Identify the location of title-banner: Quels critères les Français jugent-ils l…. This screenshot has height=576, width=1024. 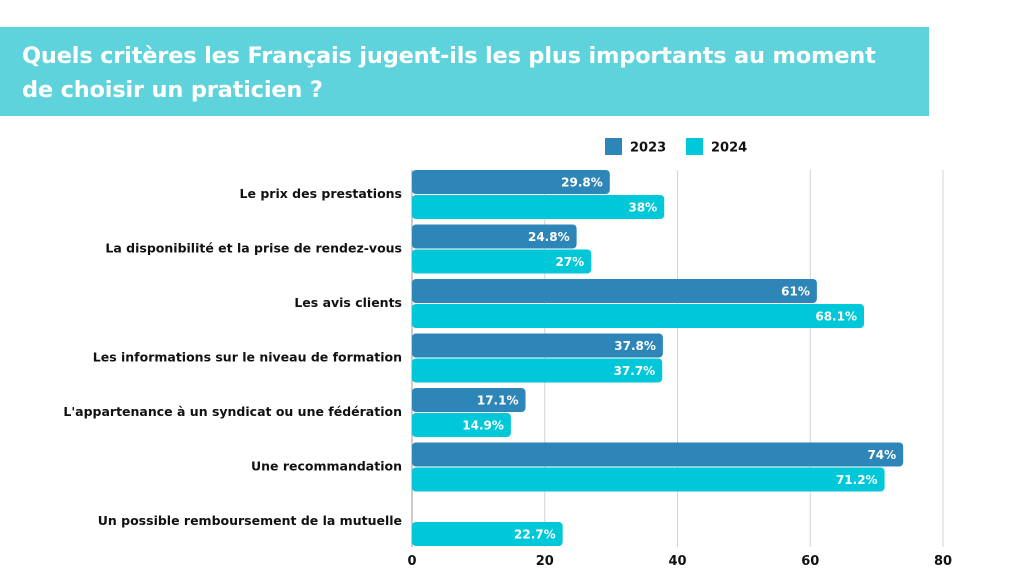
(464, 71).